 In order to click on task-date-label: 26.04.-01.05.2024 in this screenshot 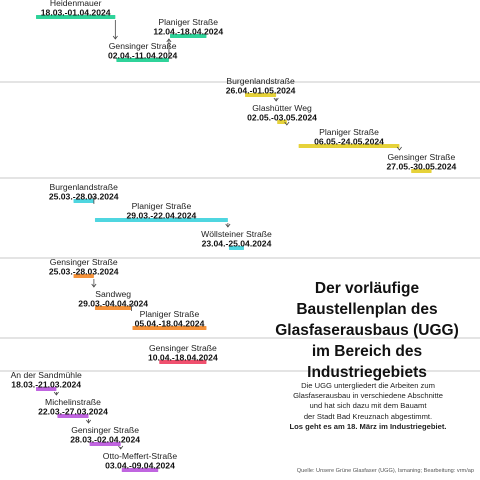, I will do `click(261, 91)`.